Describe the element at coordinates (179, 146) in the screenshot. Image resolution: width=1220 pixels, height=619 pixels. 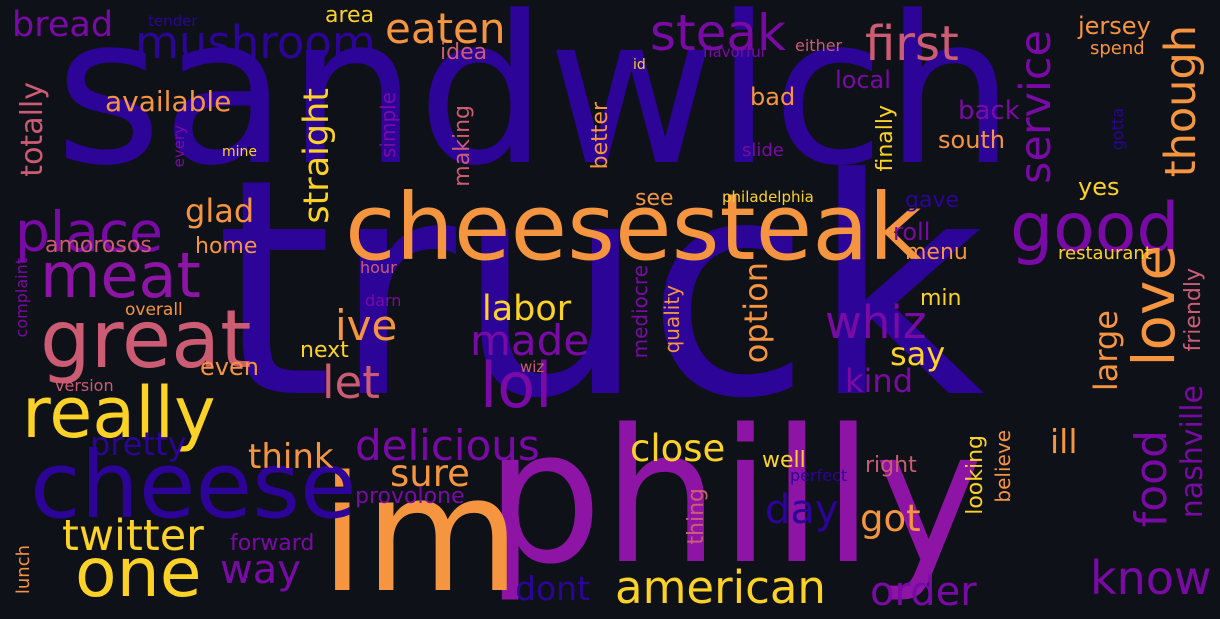
I see `word-every: every` at that location.